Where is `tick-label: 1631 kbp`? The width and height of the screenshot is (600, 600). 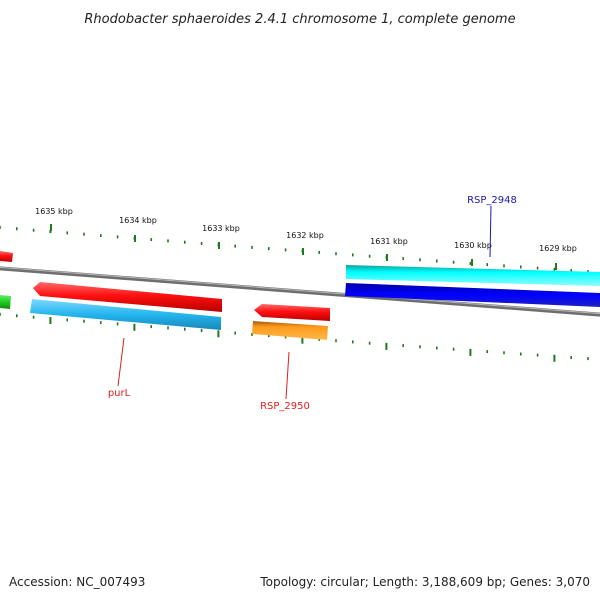 tick-label: 1631 kbp is located at coordinates (389, 241).